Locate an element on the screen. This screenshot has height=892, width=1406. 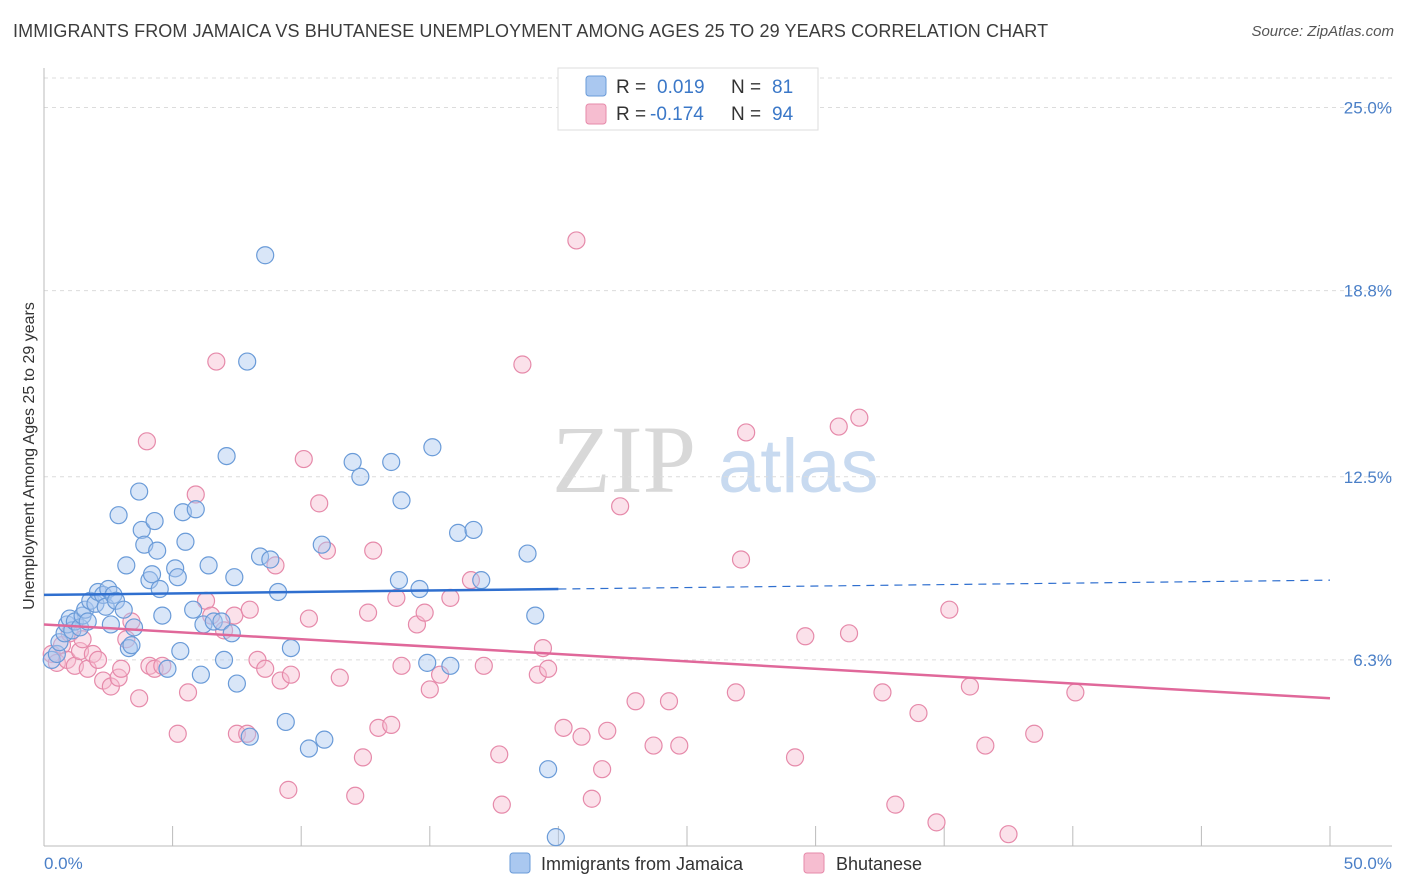
x-ticks is located at coordinates (687, 836).